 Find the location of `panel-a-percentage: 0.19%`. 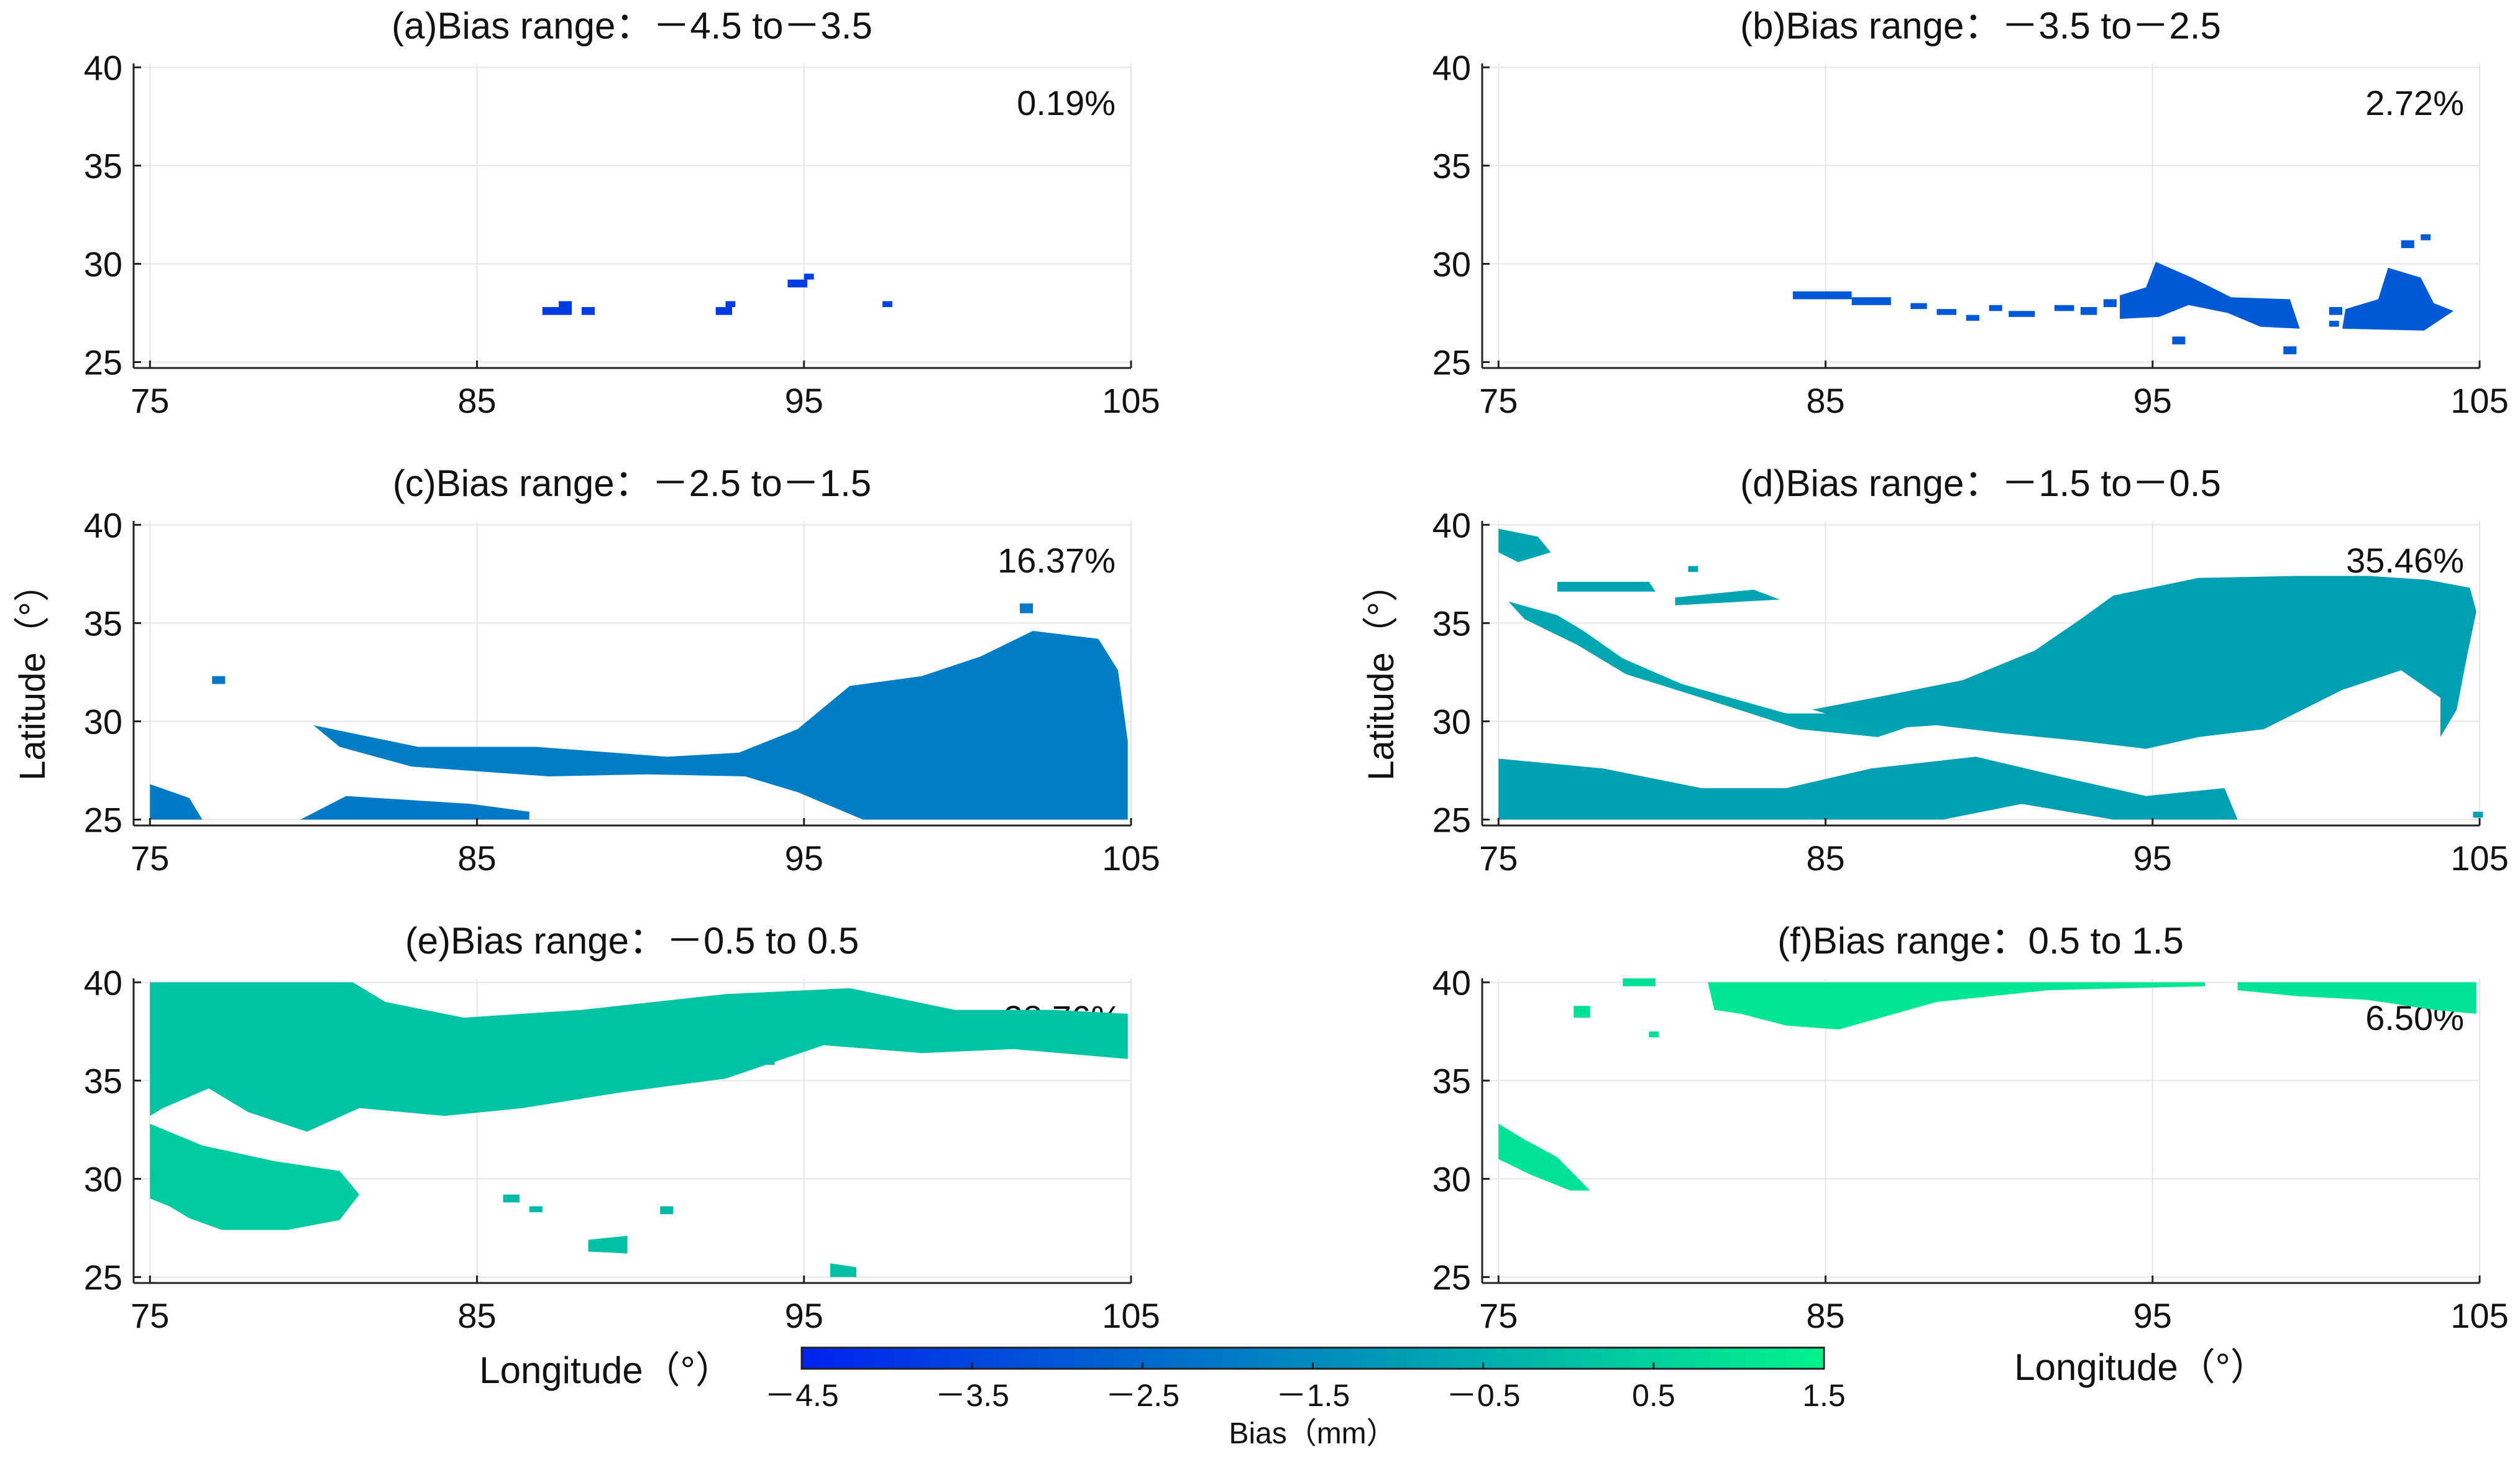

panel-a-percentage: 0.19% is located at coordinates (1066, 103).